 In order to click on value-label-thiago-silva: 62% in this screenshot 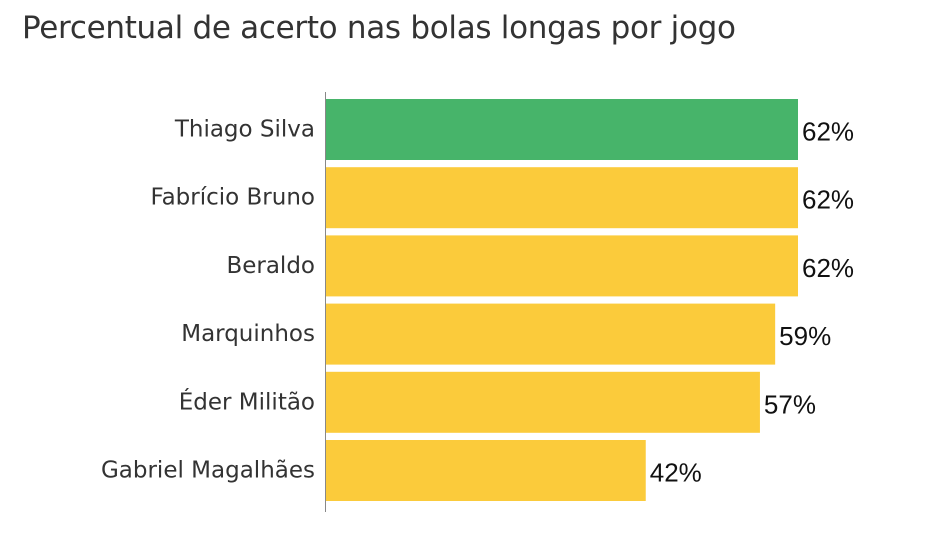, I will do `click(828, 132)`.